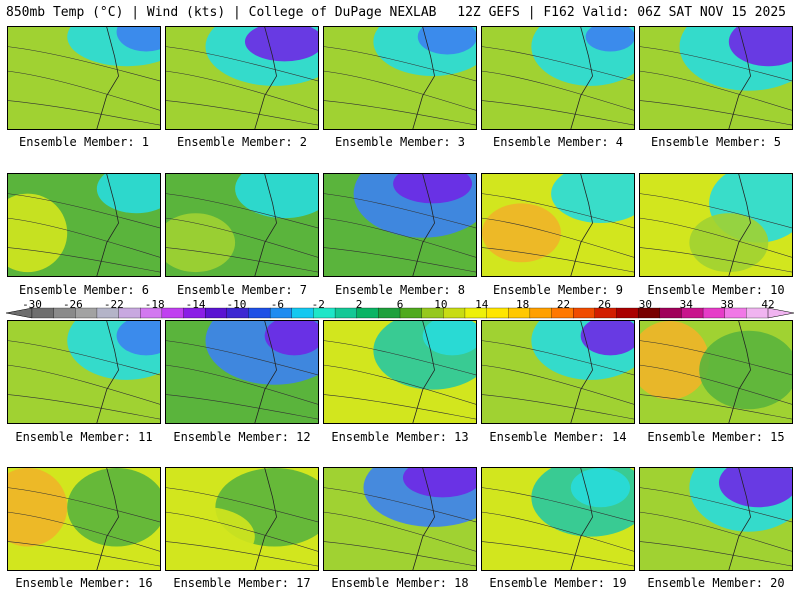  Describe the element at coordinates (113, 304) in the screenshot. I see `colorbar-tick-label: -22` at that location.